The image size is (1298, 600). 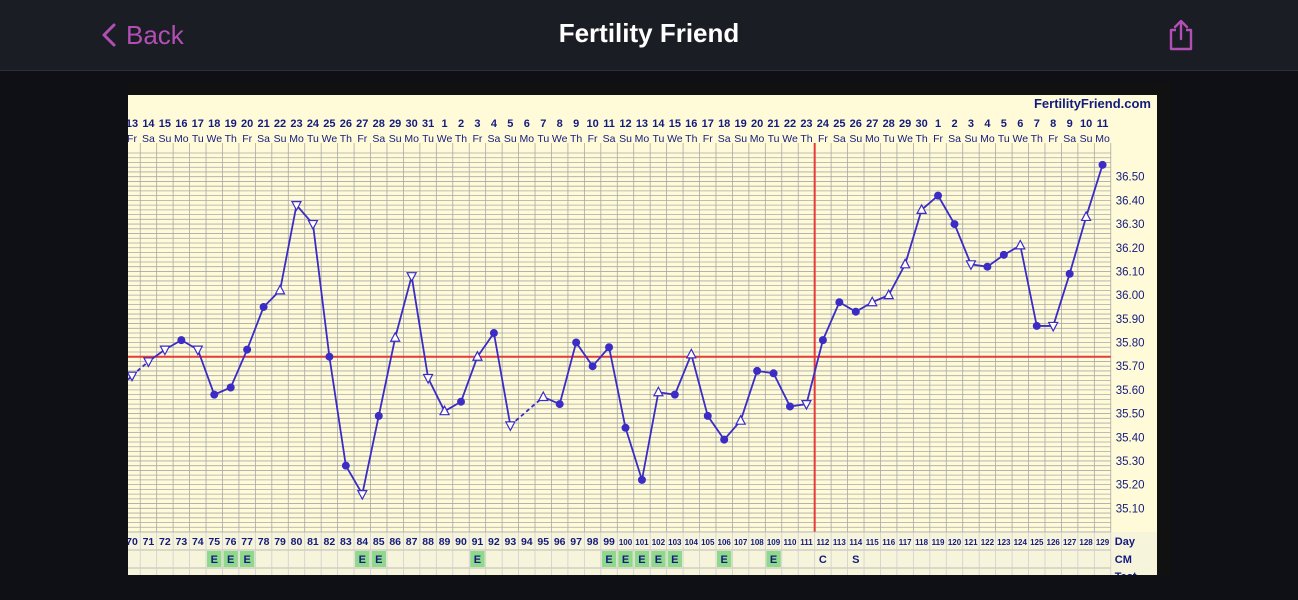 What do you see at coordinates (1037, 124) in the screenshot?
I see `date-label: 7` at bounding box center [1037, 124].